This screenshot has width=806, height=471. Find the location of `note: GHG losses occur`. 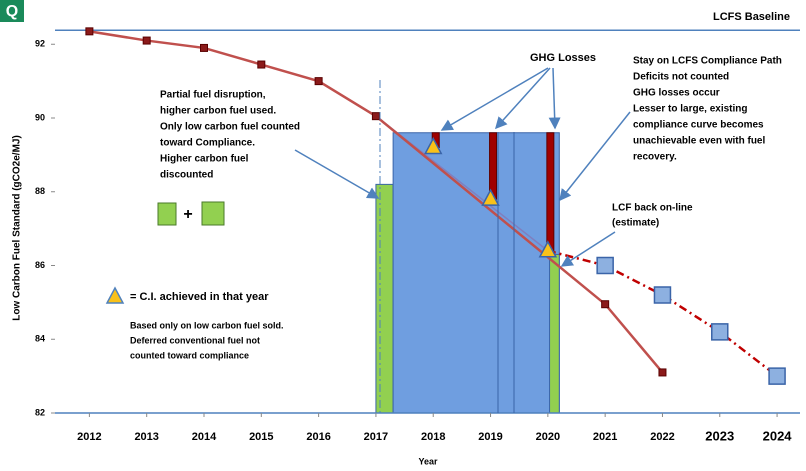

note: GHG losses occur is located at coordinates (676, 93).